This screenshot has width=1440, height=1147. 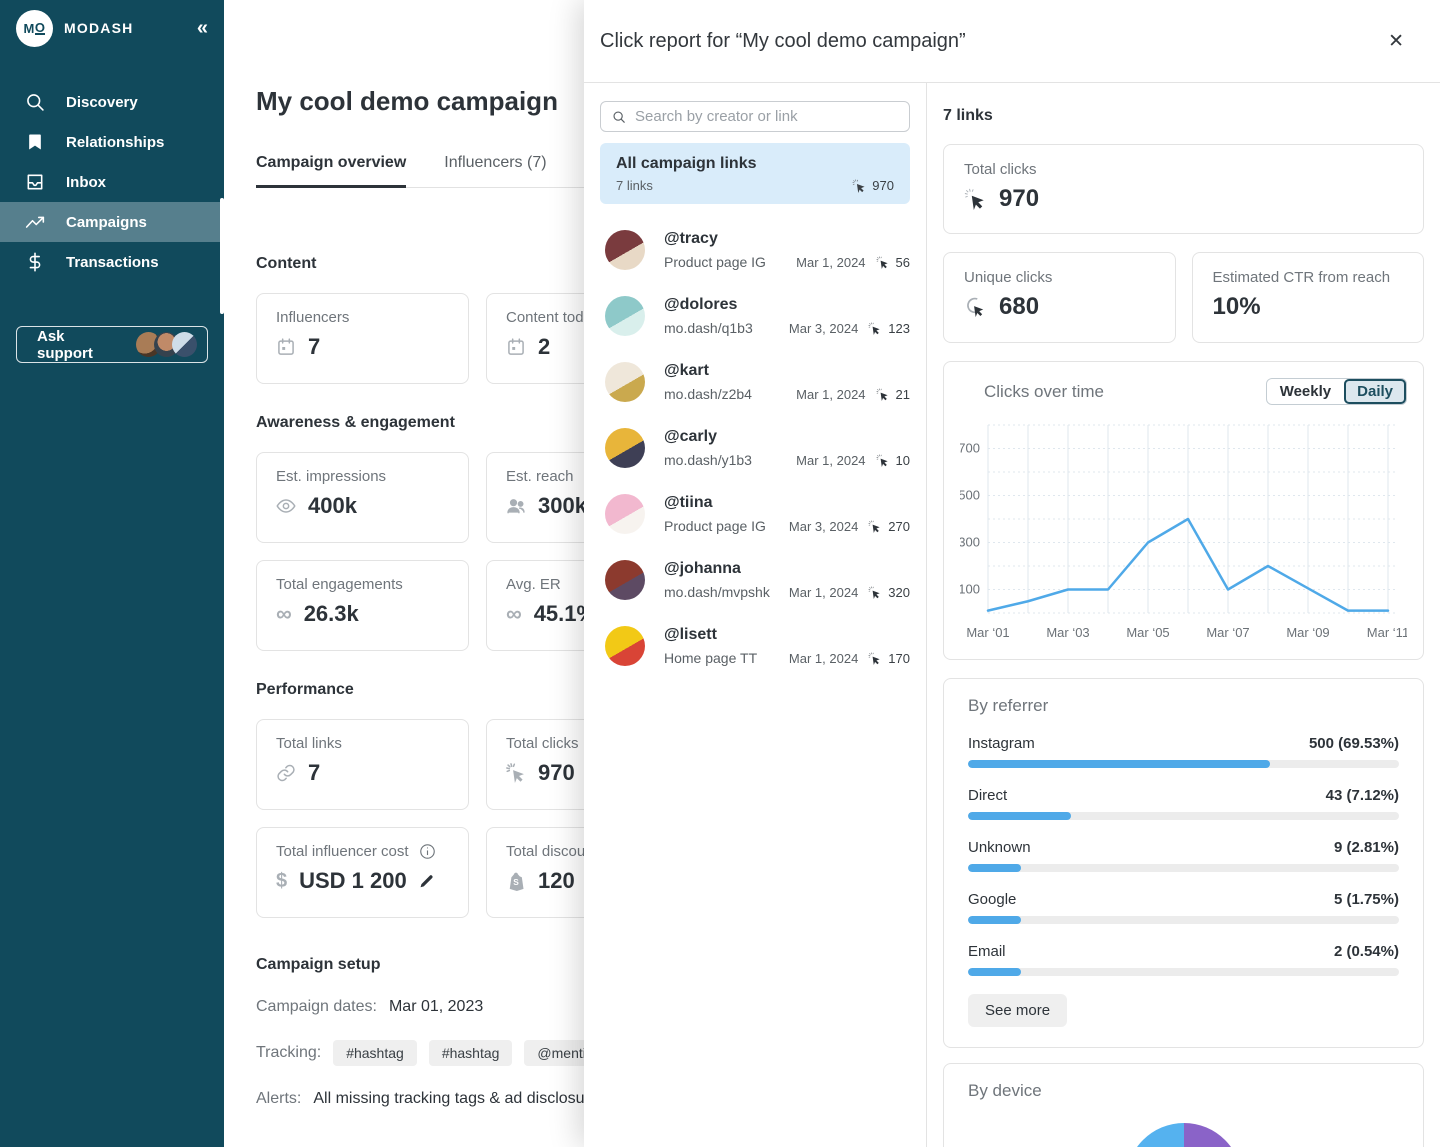 What do you see at coordinates (755, 580) in the screenshot?
I see `creator-row-johanna: @johanna mo.dash/mvpshk Mar 1, 2024 320` at bounding box center [755, 580].